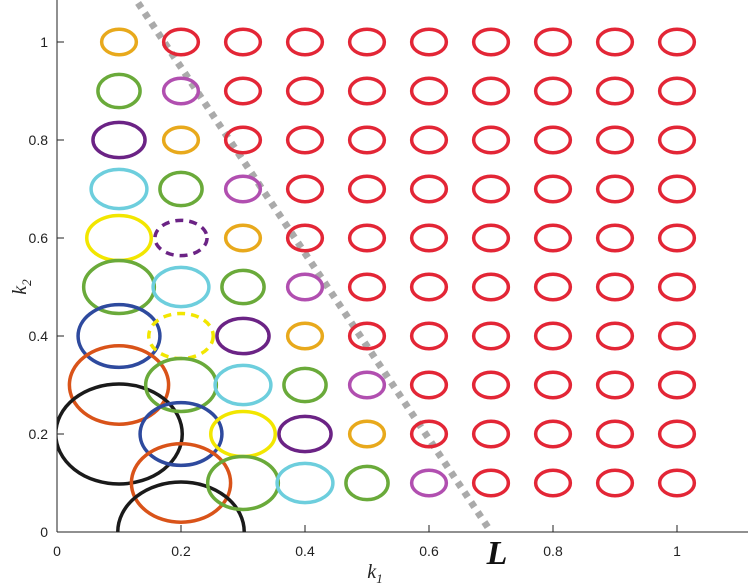 The image size is (748, 585). What do you see at coordinates (44, 42) in the screenshot?
I see `y-tick-label: 1` at bounding box center [44, 42].